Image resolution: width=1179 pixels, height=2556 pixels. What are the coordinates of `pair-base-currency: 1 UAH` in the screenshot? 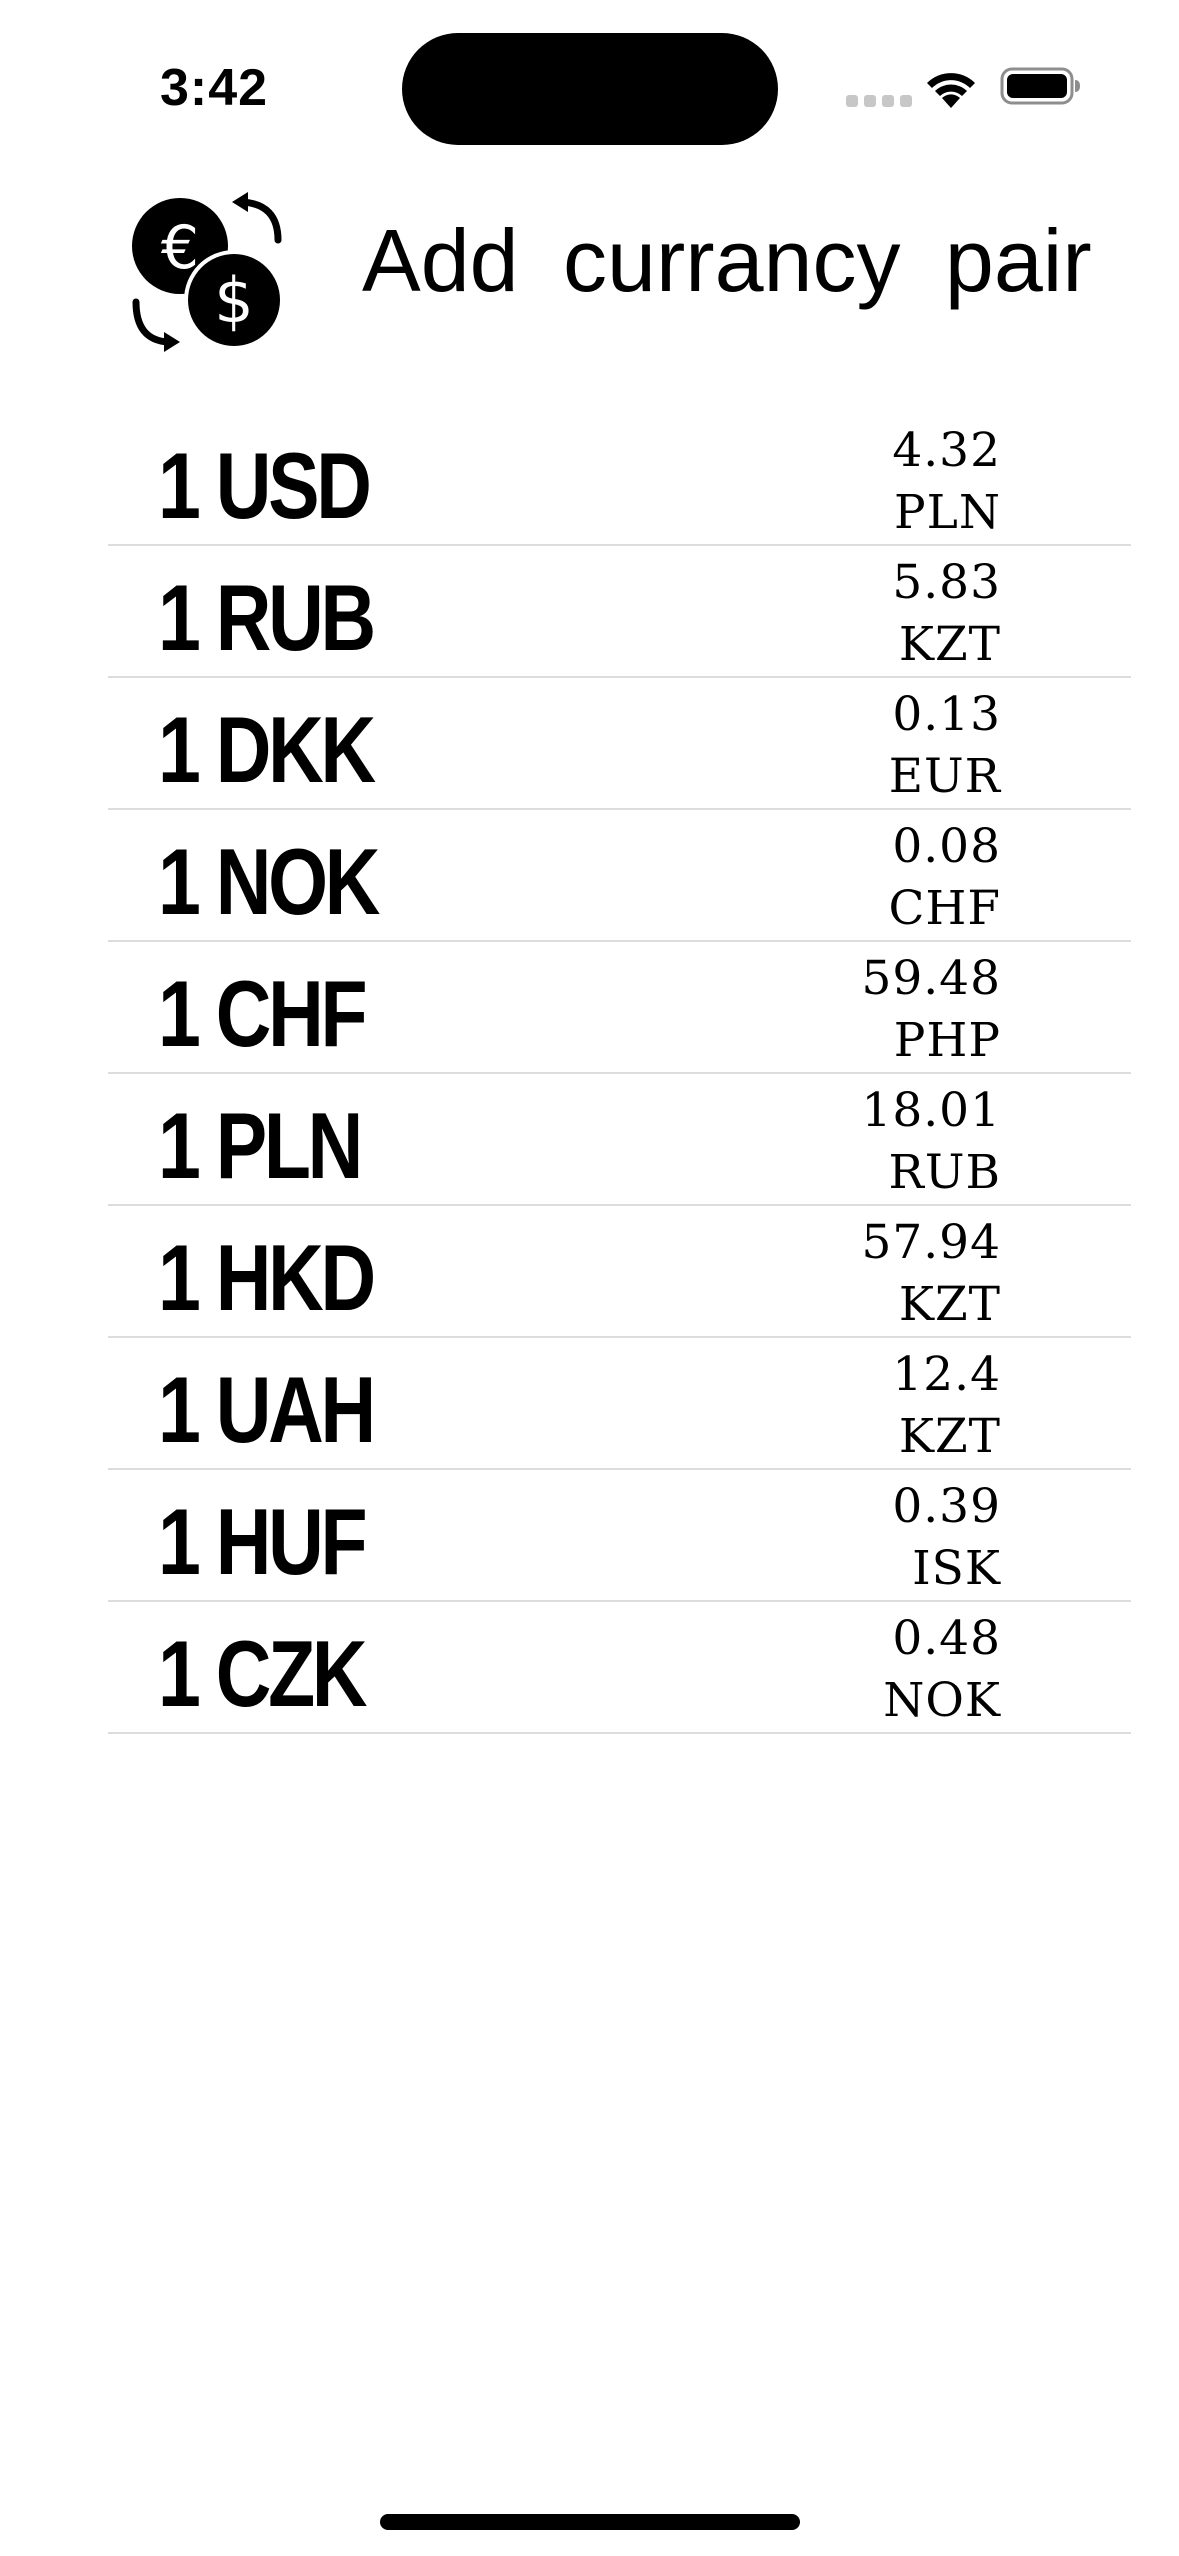 It's located at (267, 1409).